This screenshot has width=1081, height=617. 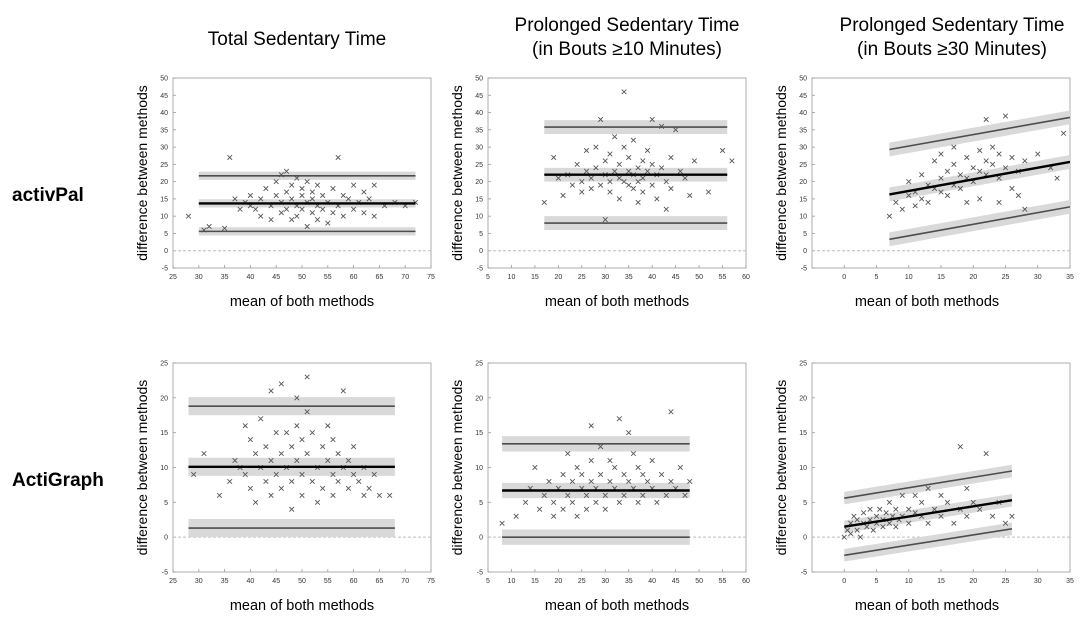 I want to click on y-tick-label: 0, so click(x=805, y=251).